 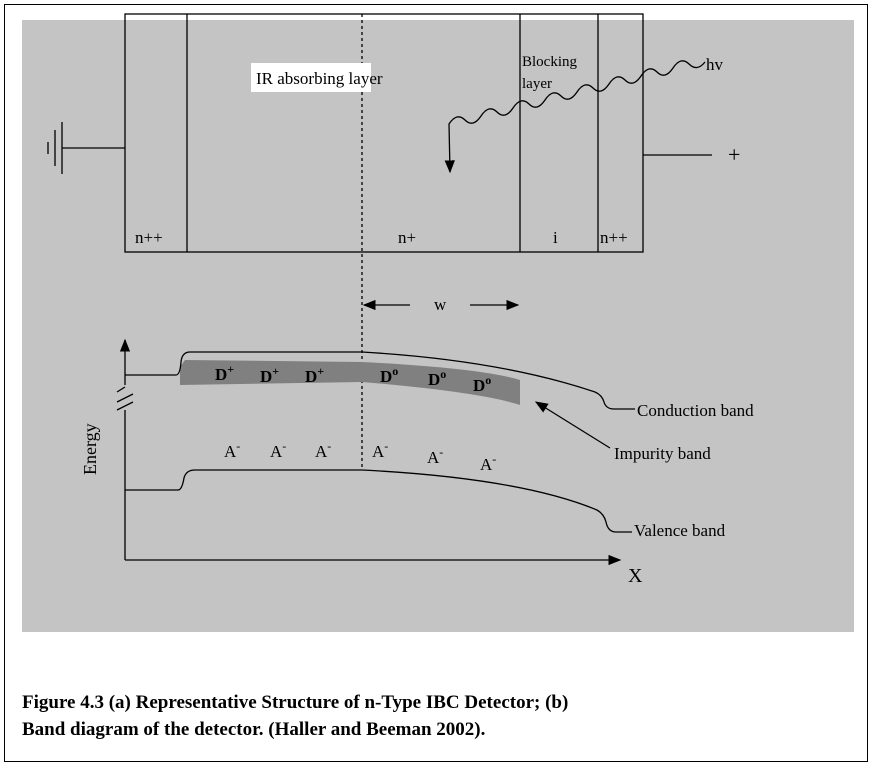 What do you see at coordinates (715, 64) in the screenshot?
I see `photon-label: hv` at bounding box center [715, 64].